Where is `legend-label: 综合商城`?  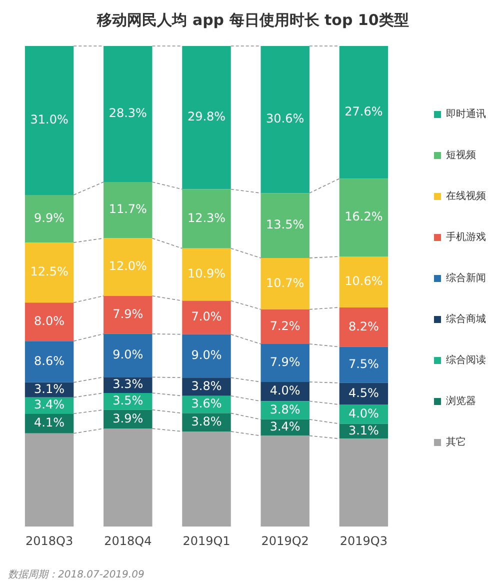 legend-label: 综合商城 is located at coordinates (466, 319).